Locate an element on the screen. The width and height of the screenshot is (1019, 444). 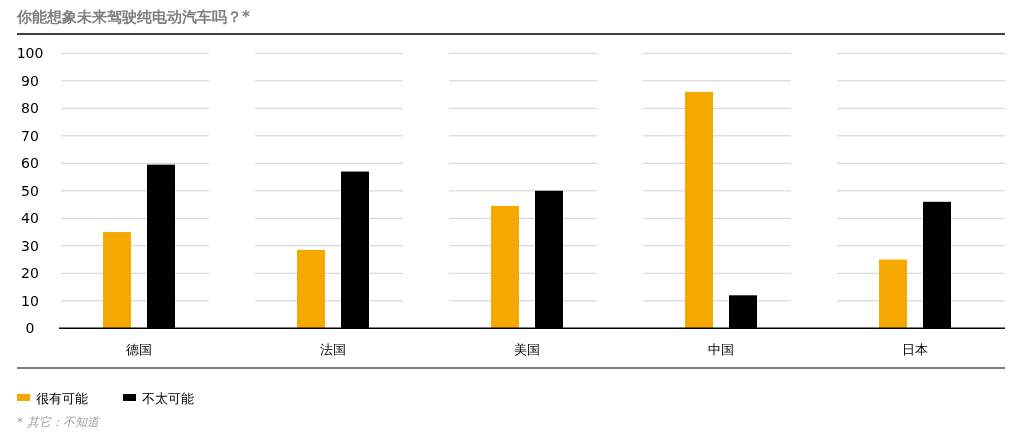
legend-label: 很有可能 is located at coordinates (62, 398).